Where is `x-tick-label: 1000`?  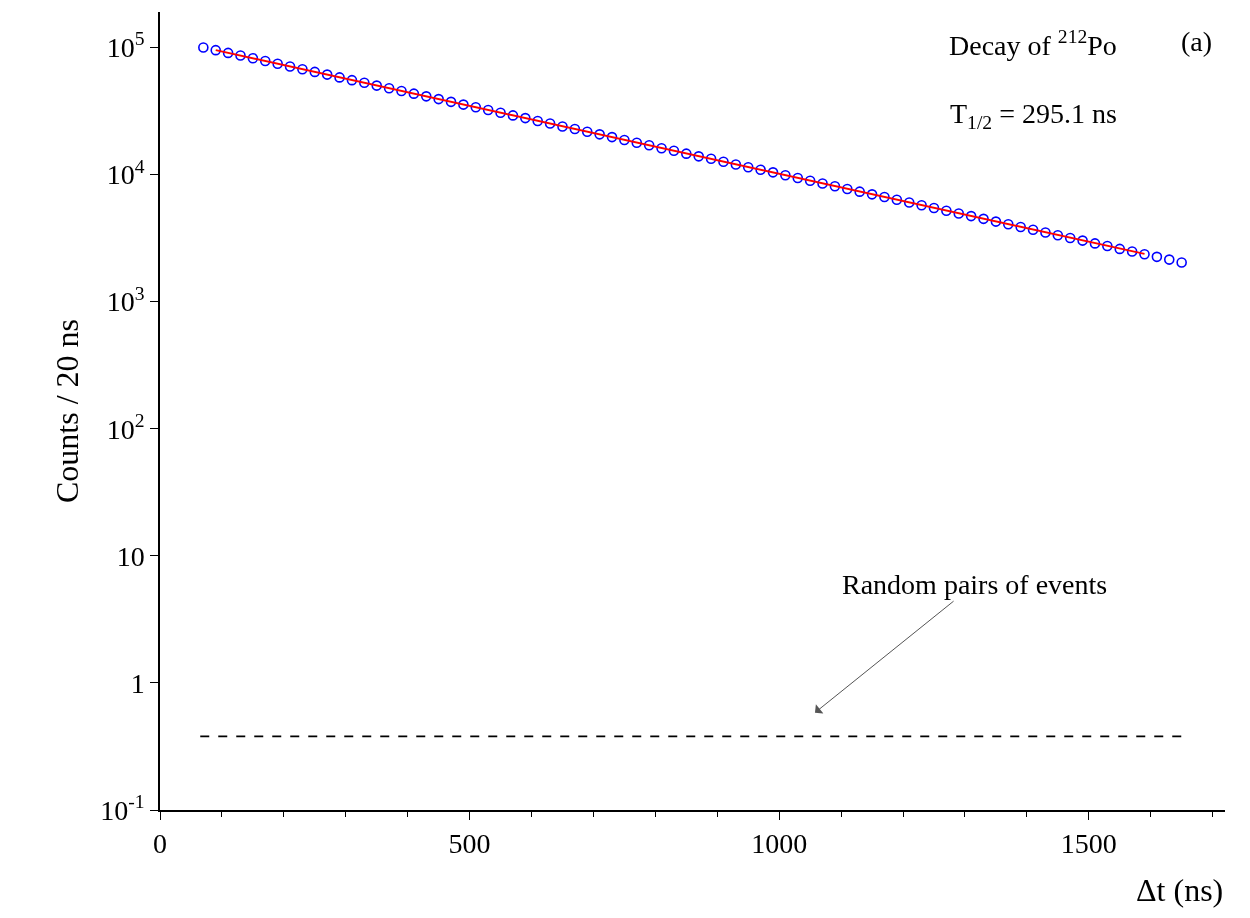
x-tick-label: 1000 is located at coordinates (779, 844).